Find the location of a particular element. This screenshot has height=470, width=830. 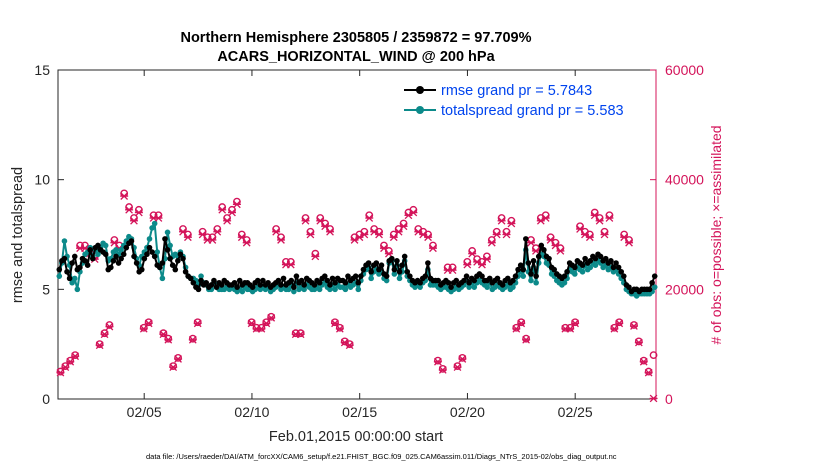

series-lines is located at coordinates (357, 259).